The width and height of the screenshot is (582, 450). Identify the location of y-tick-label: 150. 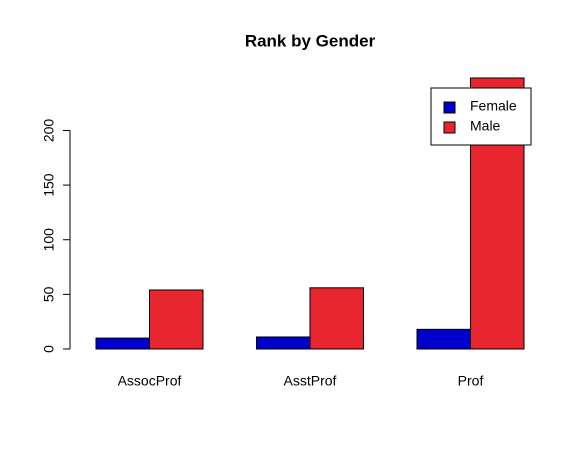
(49, 185).